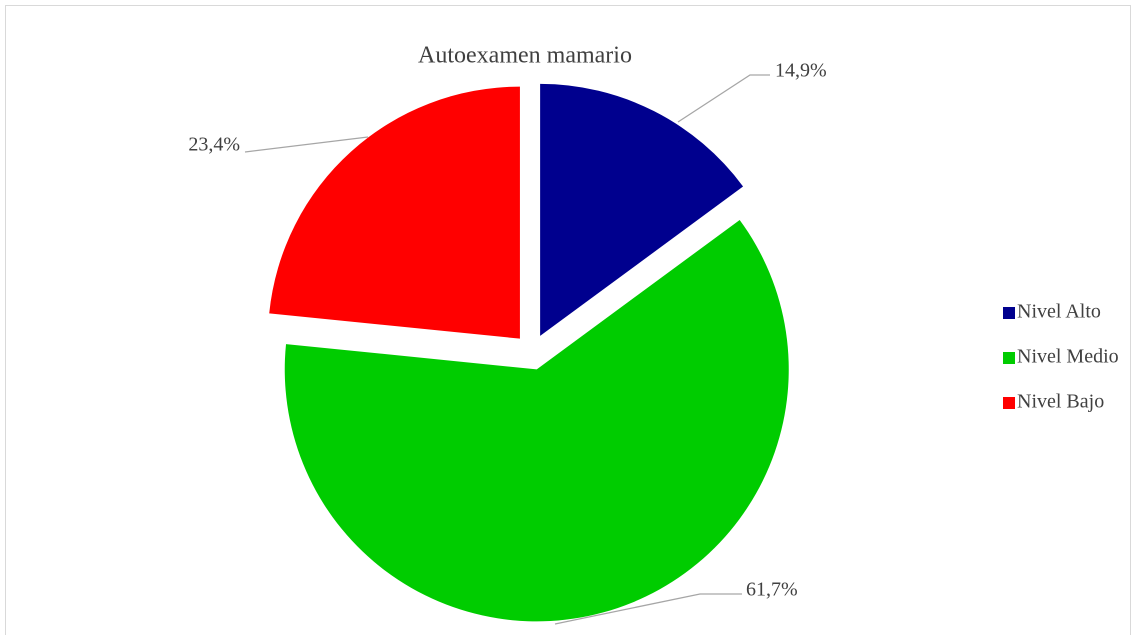 This screenshot has width=1137, height=635. I want to click on legend-label: Nivel Bajo, so click(1060, 402).